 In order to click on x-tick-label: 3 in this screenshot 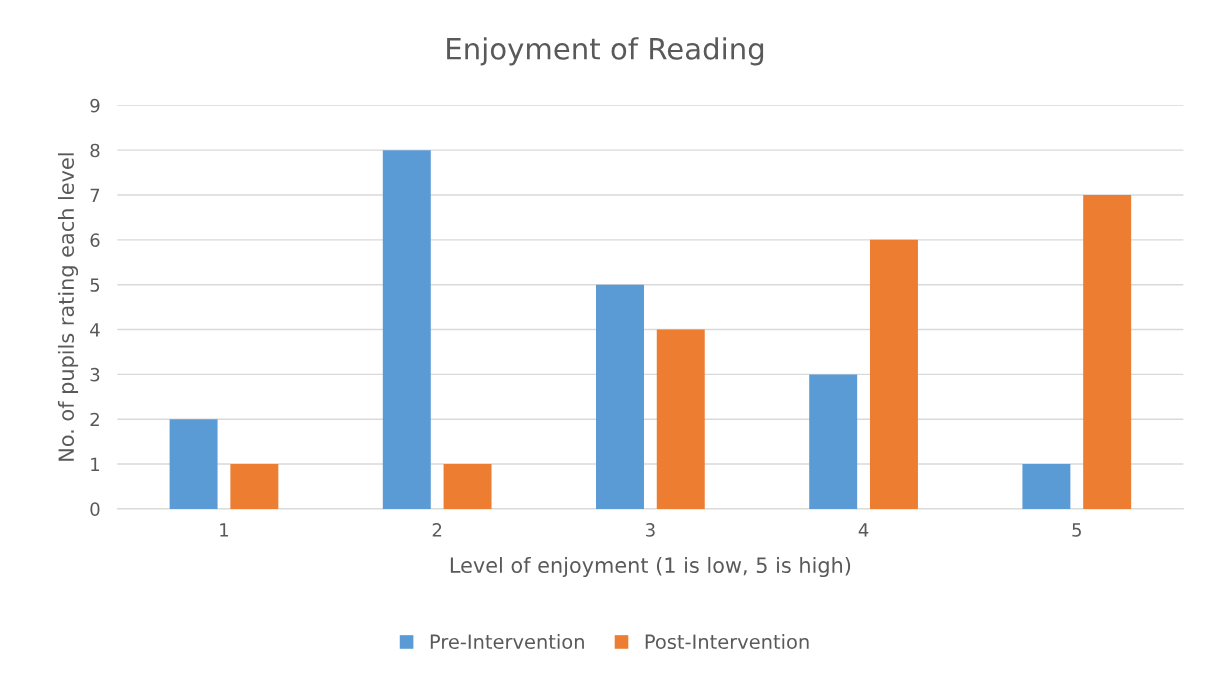, I will do `click(650, 530)`.